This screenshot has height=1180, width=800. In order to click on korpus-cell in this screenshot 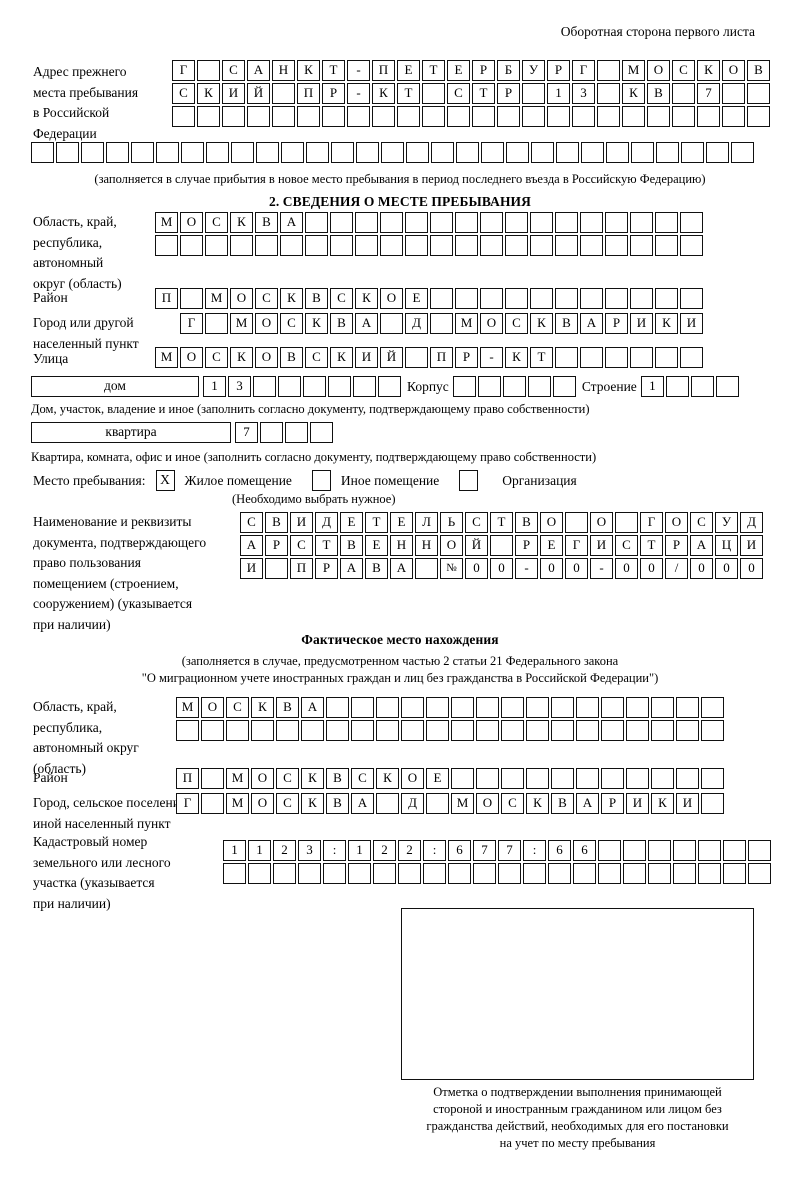, I will do `click(514, 386)`.